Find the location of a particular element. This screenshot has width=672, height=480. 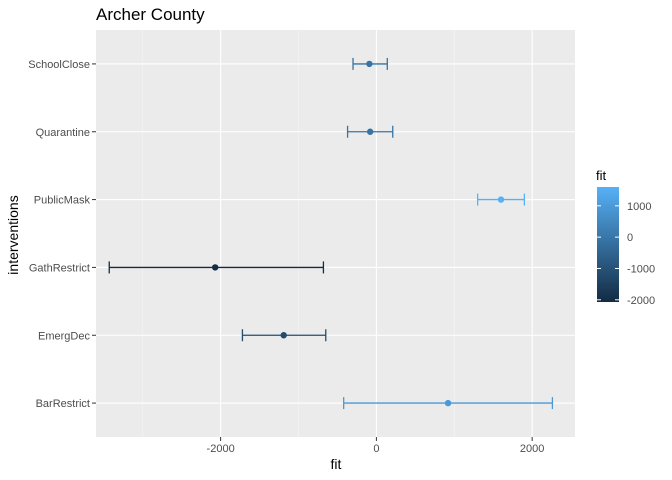

chart-title: Archer County is located at coordinates (150, 14).